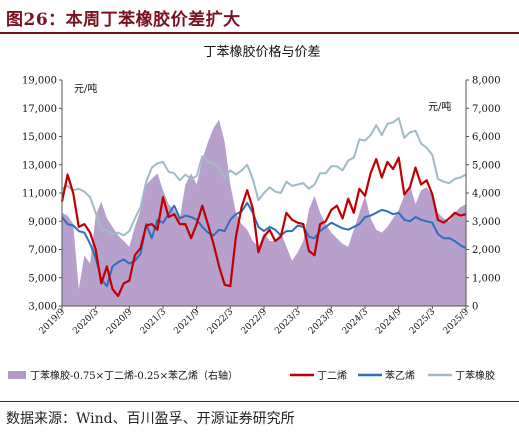 This screenshot has height=436, width=519. What do you see at coordinates (486, 109) in the screenshot?
I see `right-tick-label: 7,000` at bounding box center [486, 109].